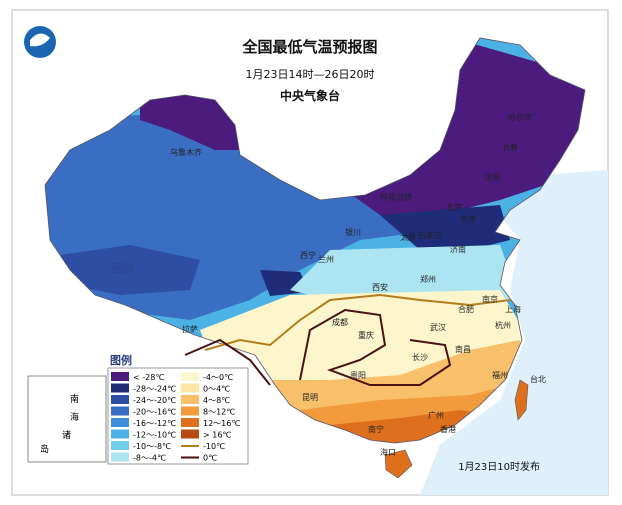  Describe the element at coordinates (521, 400) in the screenshot. I see `taiwan` at that location.